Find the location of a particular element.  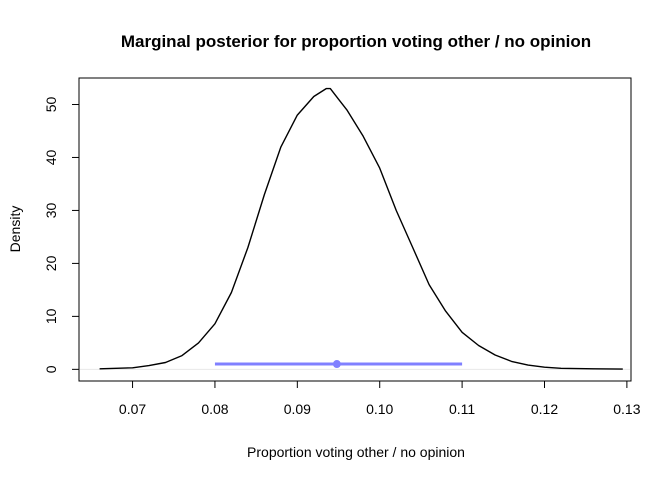

y-tick-label: 10 is located at coordinates (51, 316).